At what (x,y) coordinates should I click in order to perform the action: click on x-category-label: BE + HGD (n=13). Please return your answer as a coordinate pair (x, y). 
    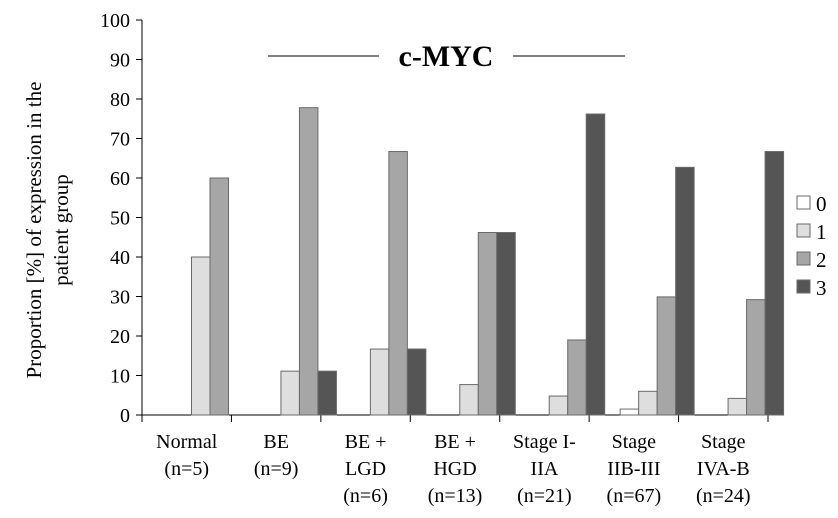
    Looking at the image, I should click on (455, 469).